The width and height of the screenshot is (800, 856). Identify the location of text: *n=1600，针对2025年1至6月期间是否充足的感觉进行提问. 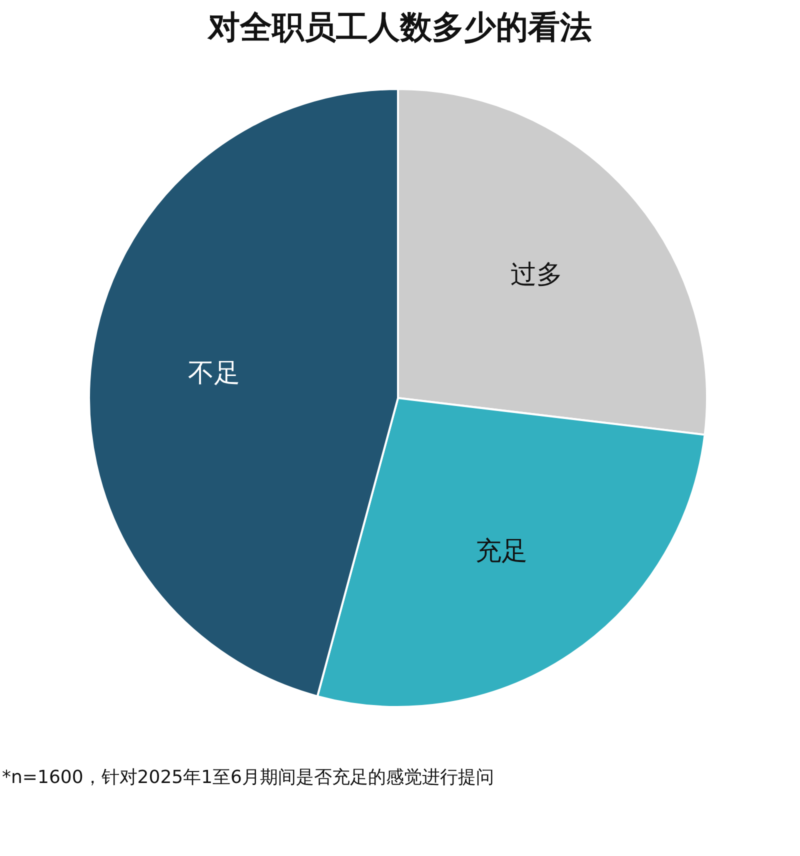
(249, 778).